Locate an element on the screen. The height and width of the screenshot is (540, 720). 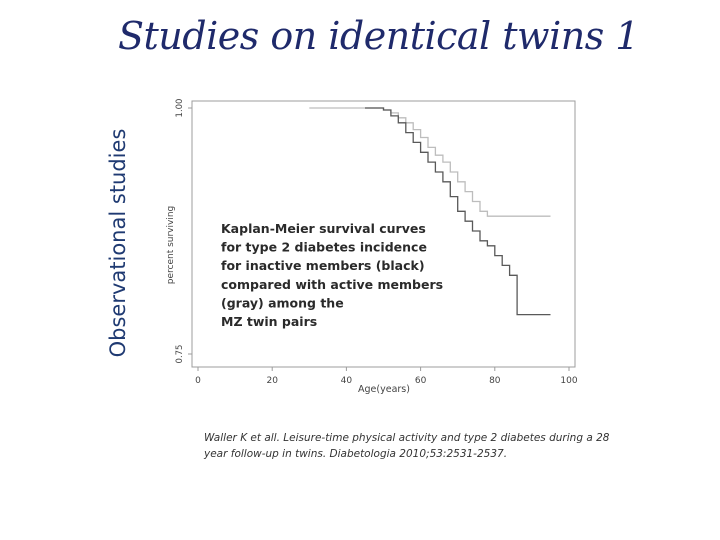
x-tick-label: 40 is located at coordinates (347, 381).